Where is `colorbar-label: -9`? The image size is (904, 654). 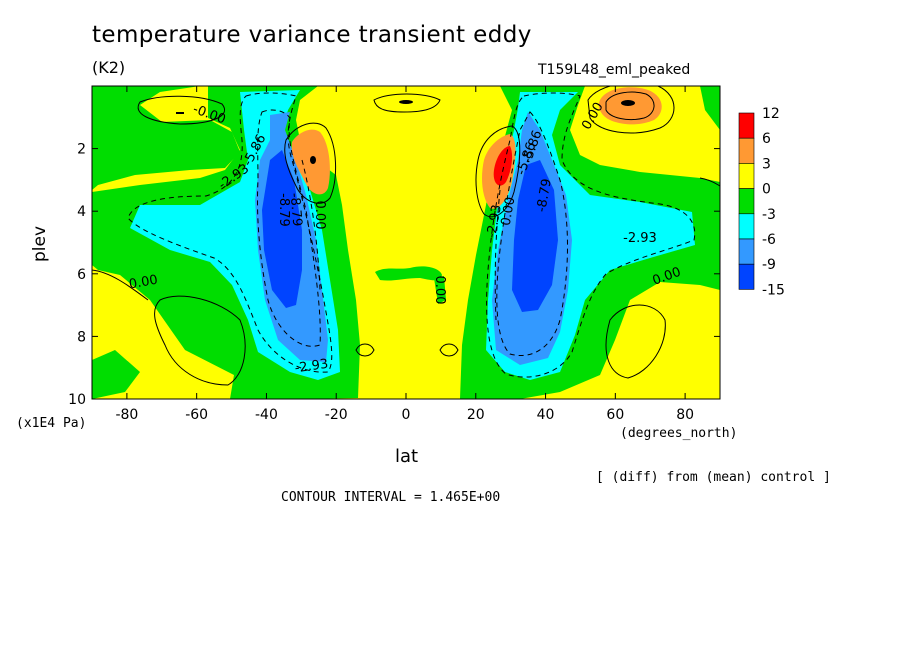
colorbar-label: -9 is located at coordinates (769, 265).